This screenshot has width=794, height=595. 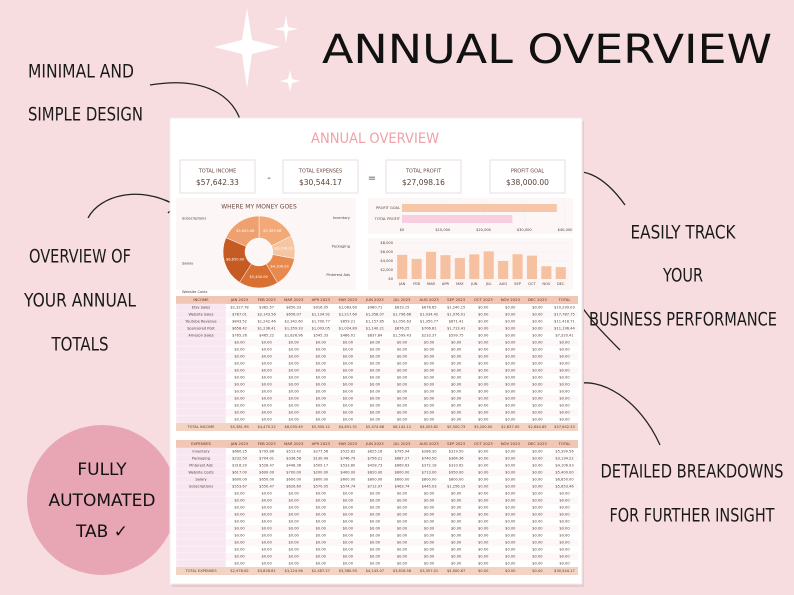 I want to click on total-row, so click(x=377, y=427).